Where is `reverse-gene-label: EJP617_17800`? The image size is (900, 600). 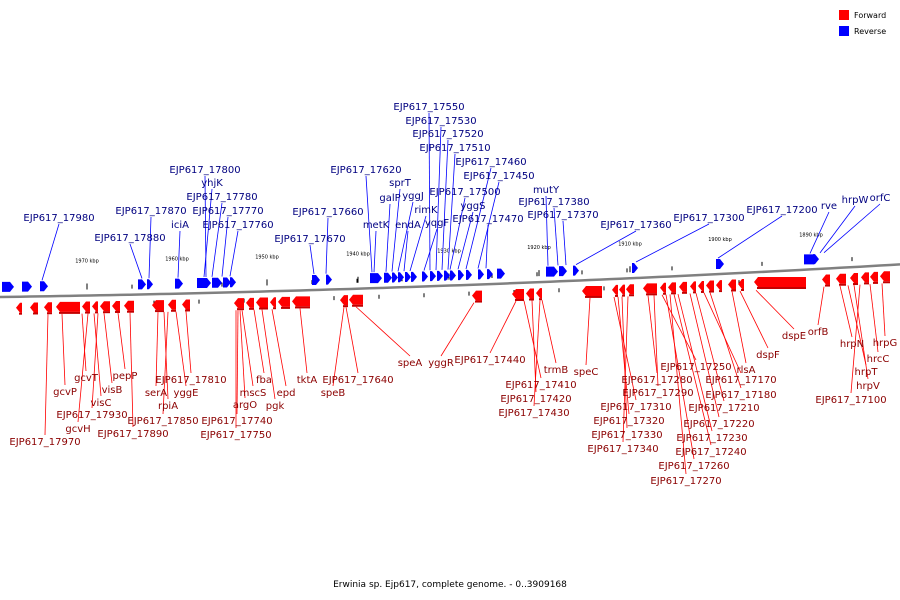
reverse-gene-label: EJP617_17800 is located at coordinates (204, 170).